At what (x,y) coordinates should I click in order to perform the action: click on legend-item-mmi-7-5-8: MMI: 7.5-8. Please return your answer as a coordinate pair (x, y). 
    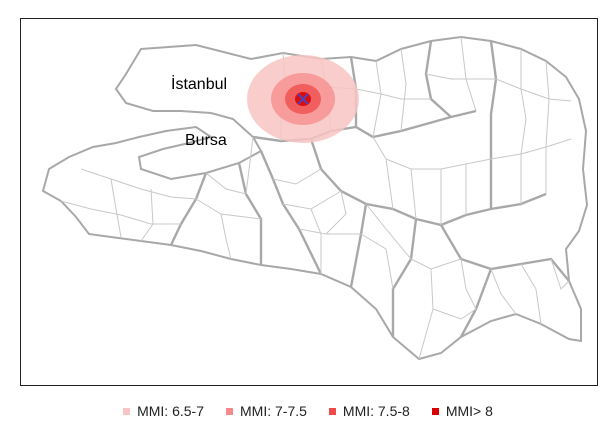
    Looking at the image, I should click on (369, 411).